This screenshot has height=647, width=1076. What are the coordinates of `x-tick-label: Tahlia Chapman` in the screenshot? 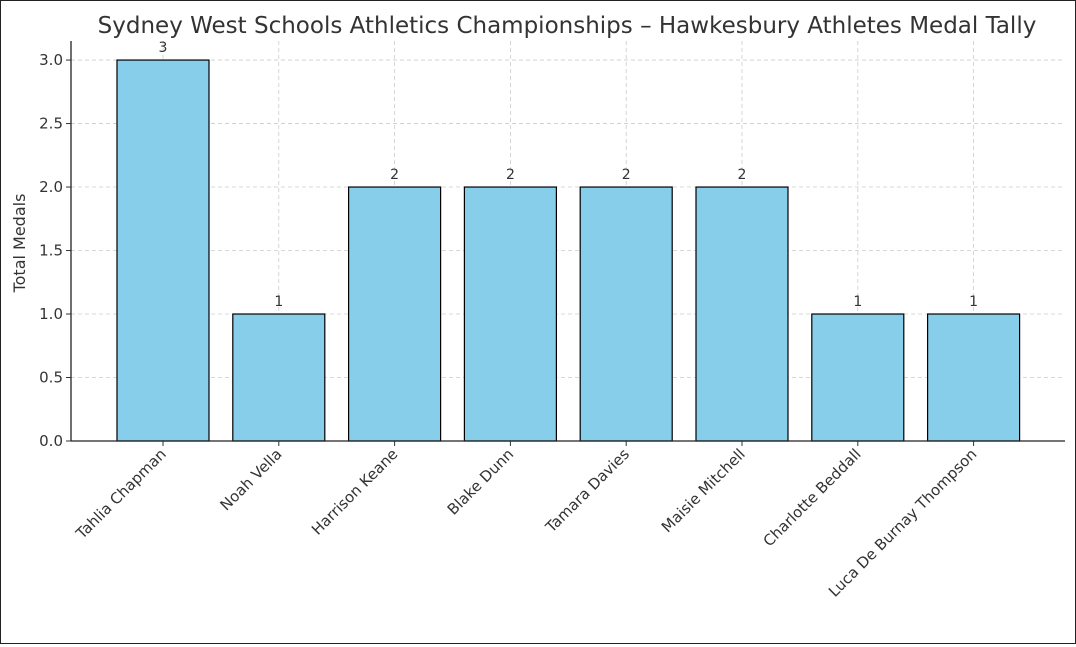 It's located at (121, 494).